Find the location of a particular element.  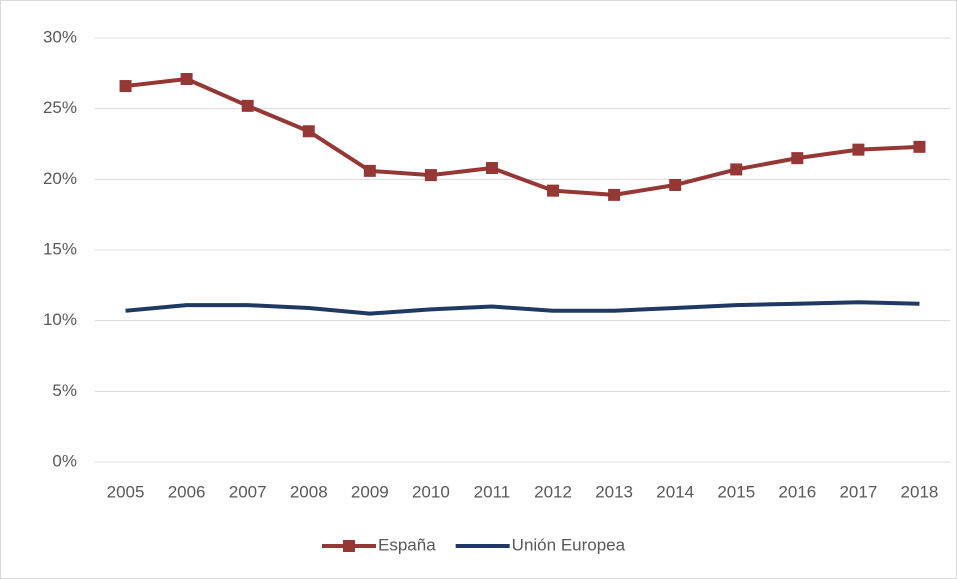

legend-marker is located at coordinates (349, 546).